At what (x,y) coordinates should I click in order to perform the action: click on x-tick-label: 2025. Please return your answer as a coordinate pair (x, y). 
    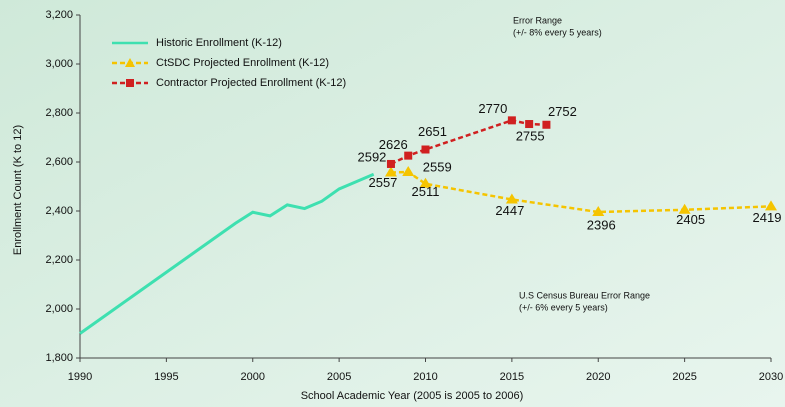
    Looking at the image, I should click on (684, 377).